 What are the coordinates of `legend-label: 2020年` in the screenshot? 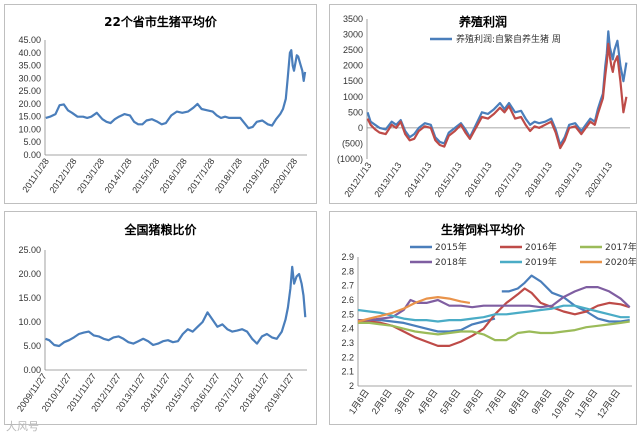 It's located at (621, 262).